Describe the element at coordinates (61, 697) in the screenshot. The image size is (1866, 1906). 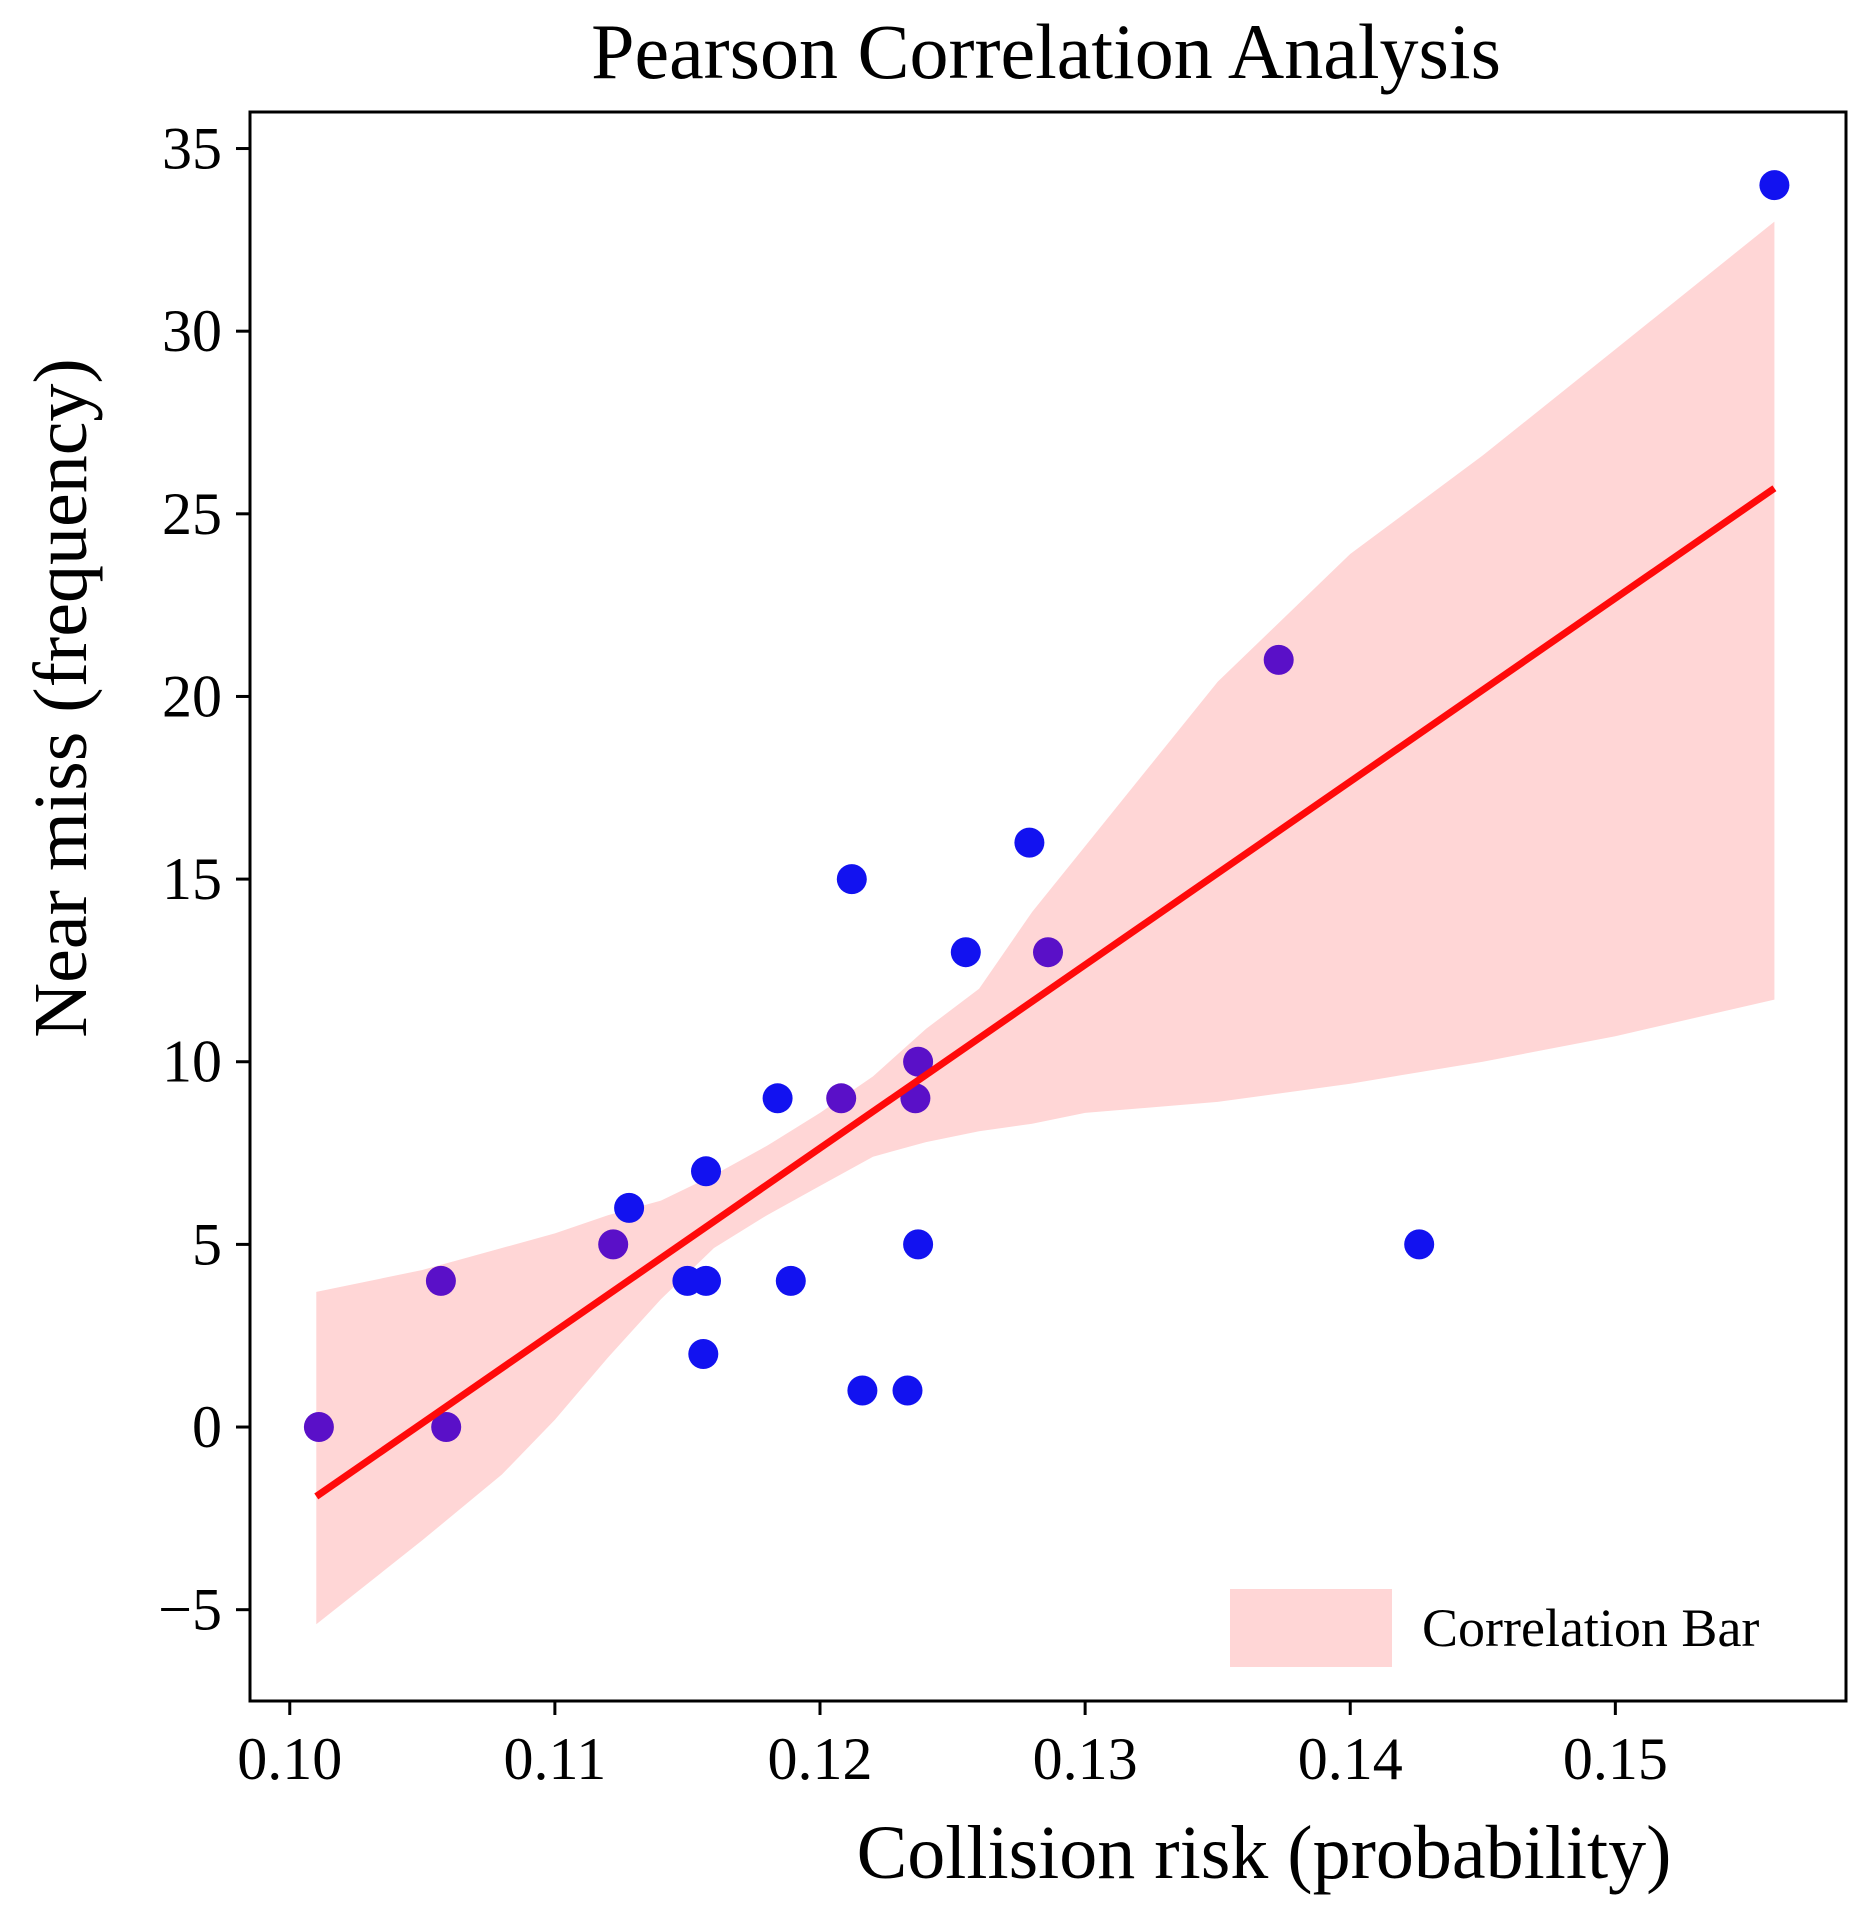
I see `y-axis-label: Near miss (frequency)` at that location.